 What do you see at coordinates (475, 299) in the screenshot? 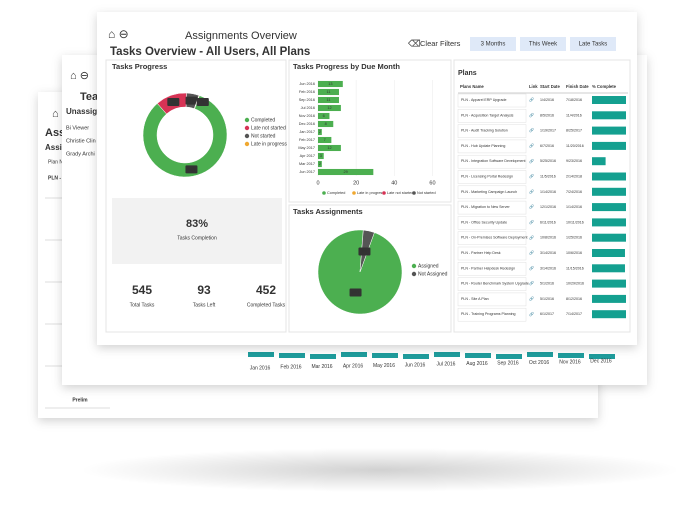
I see `plan-name: PLN - Site A Plan` at bounding box center [475, 299].